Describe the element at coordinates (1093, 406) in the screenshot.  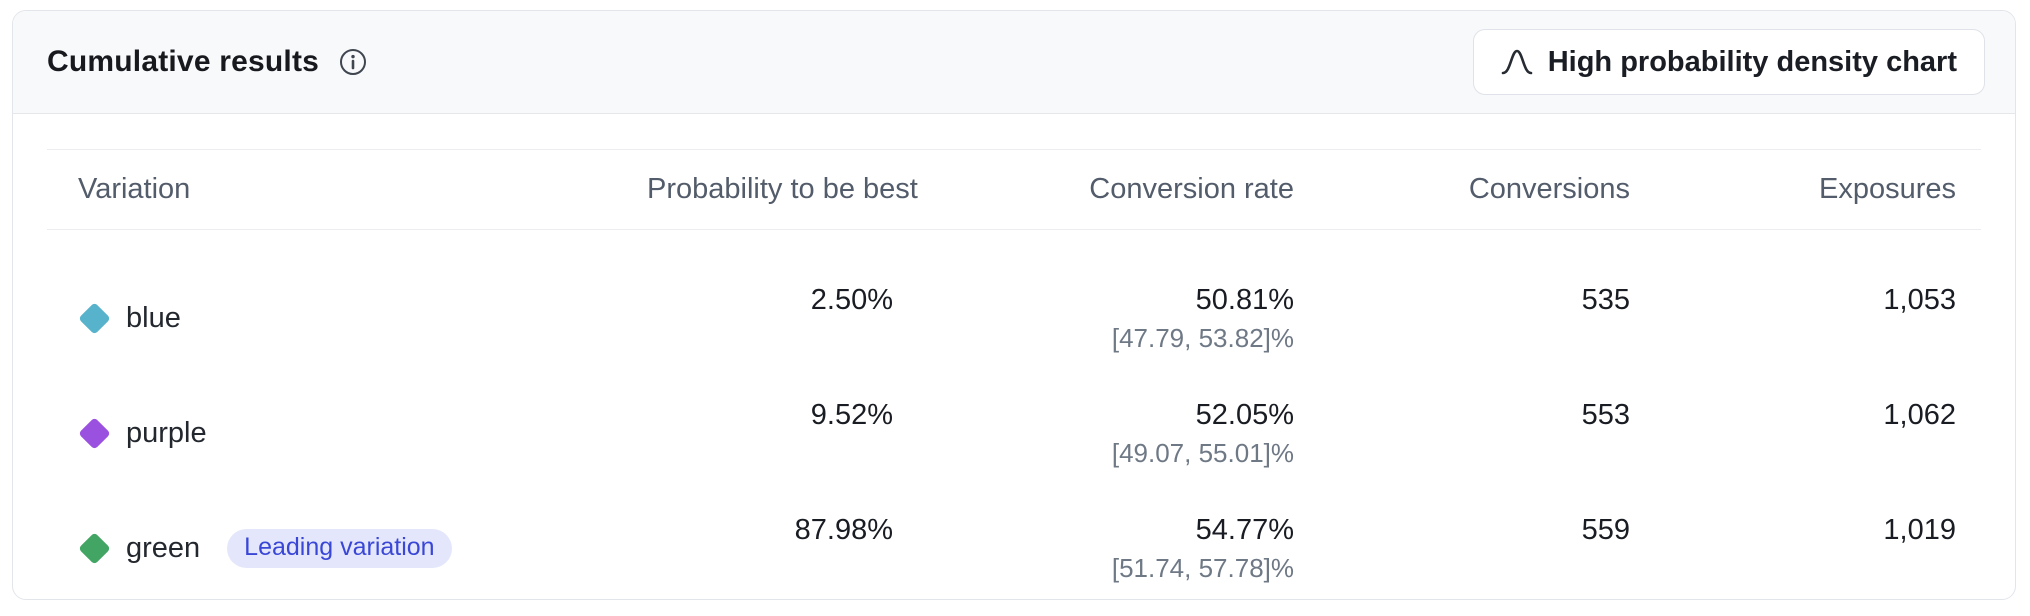
I see `conversion-rate-cell: 52.05% [49.07, 55.01]%` at that location.